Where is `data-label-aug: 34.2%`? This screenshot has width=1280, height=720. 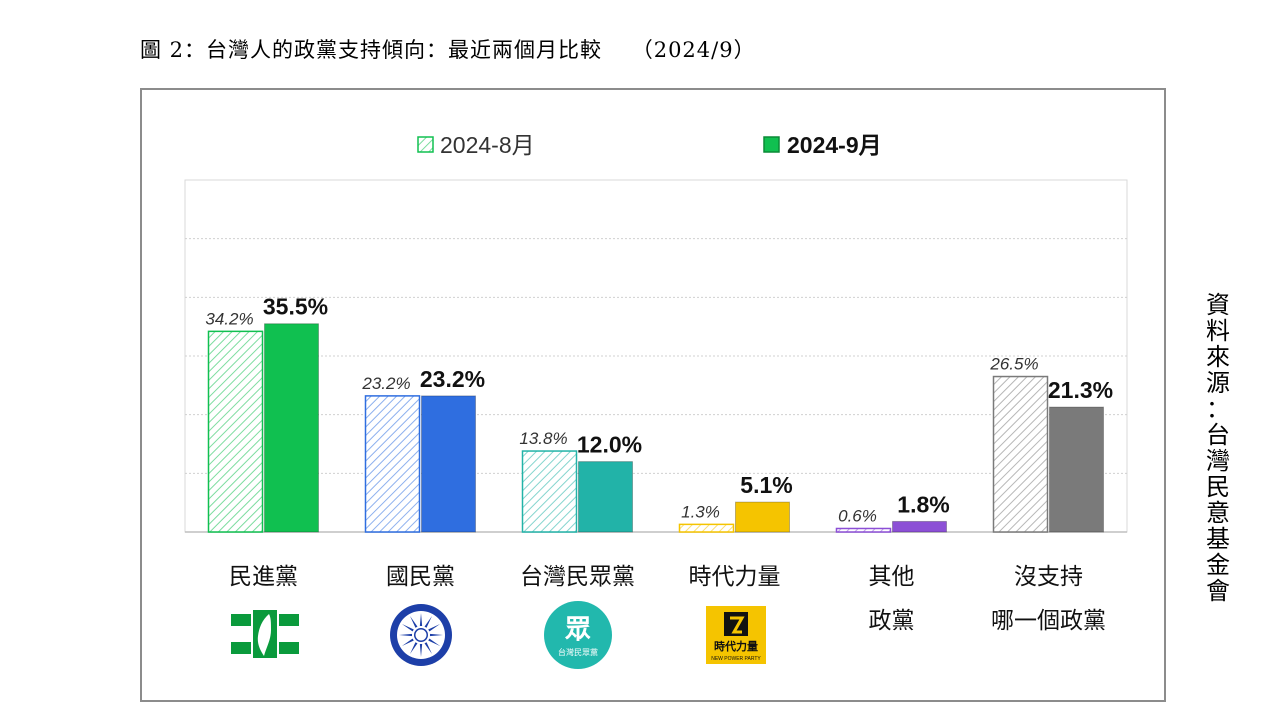
data-label-aug: 34.2% is located at coordinates (229, 318).